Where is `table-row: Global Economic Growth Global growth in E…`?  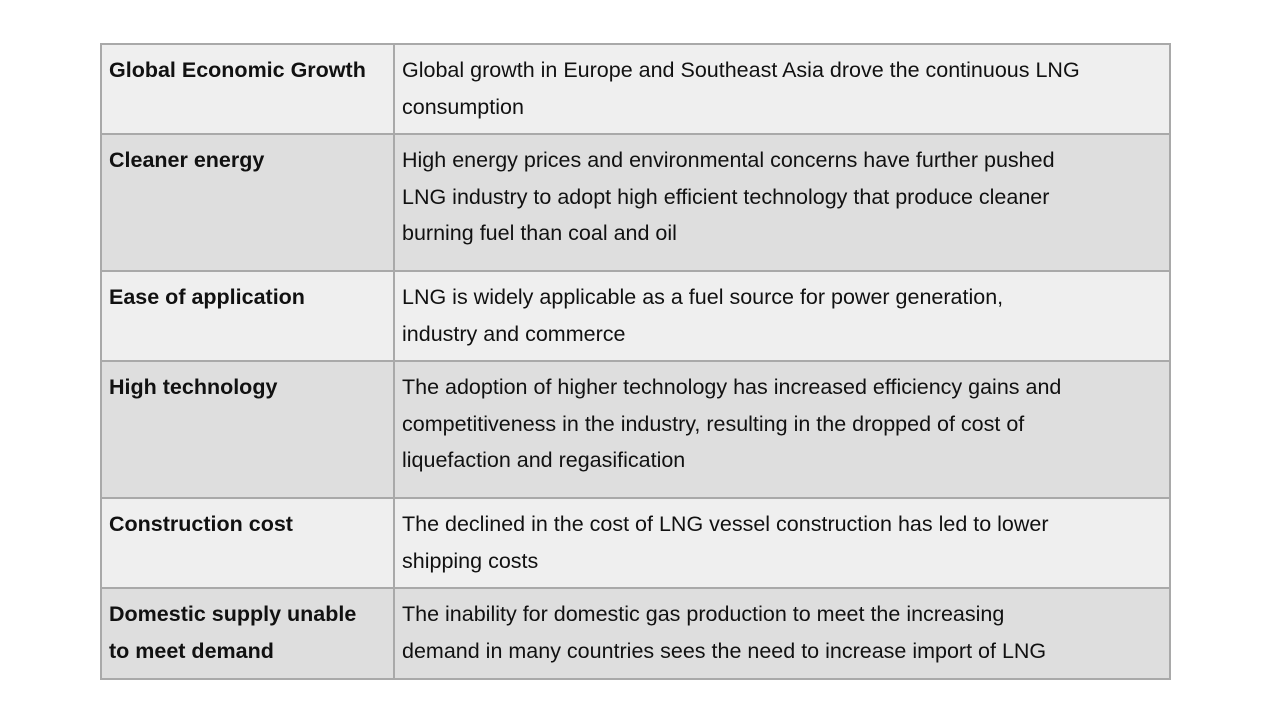
table-row: Global Economic Growth Global growth in E… is located at coordinates (635, 89).